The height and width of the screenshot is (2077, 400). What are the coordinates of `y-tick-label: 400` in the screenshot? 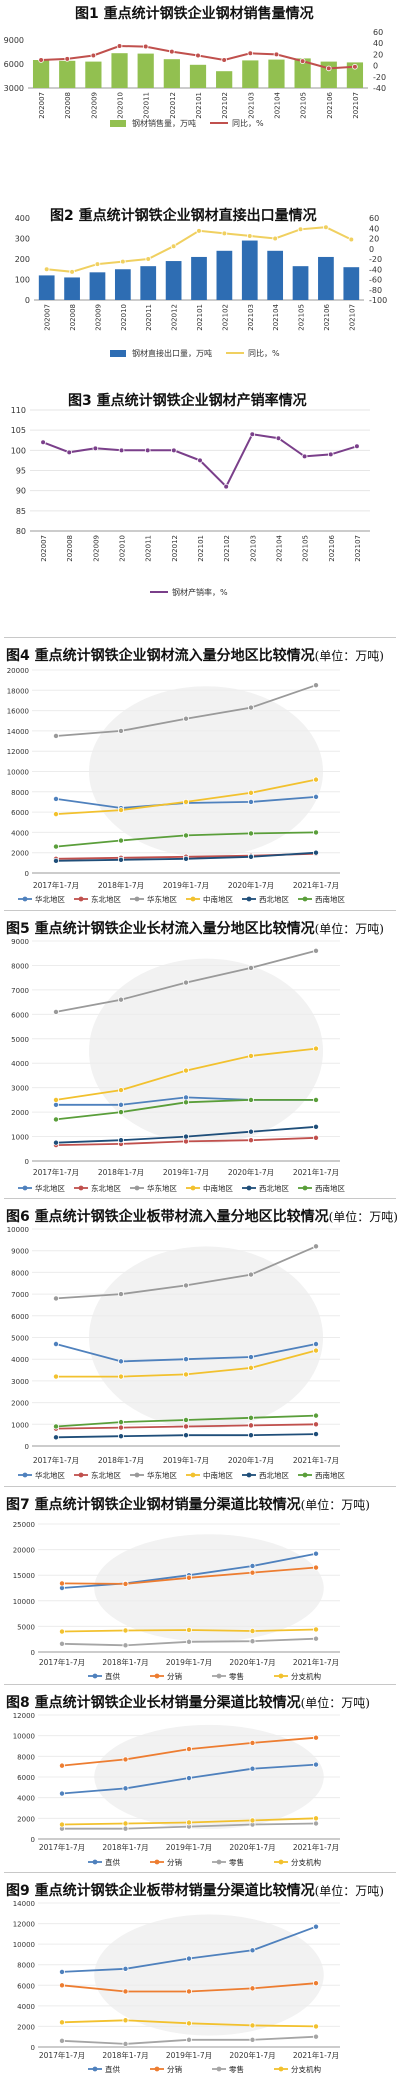 It's located at (22, 218).